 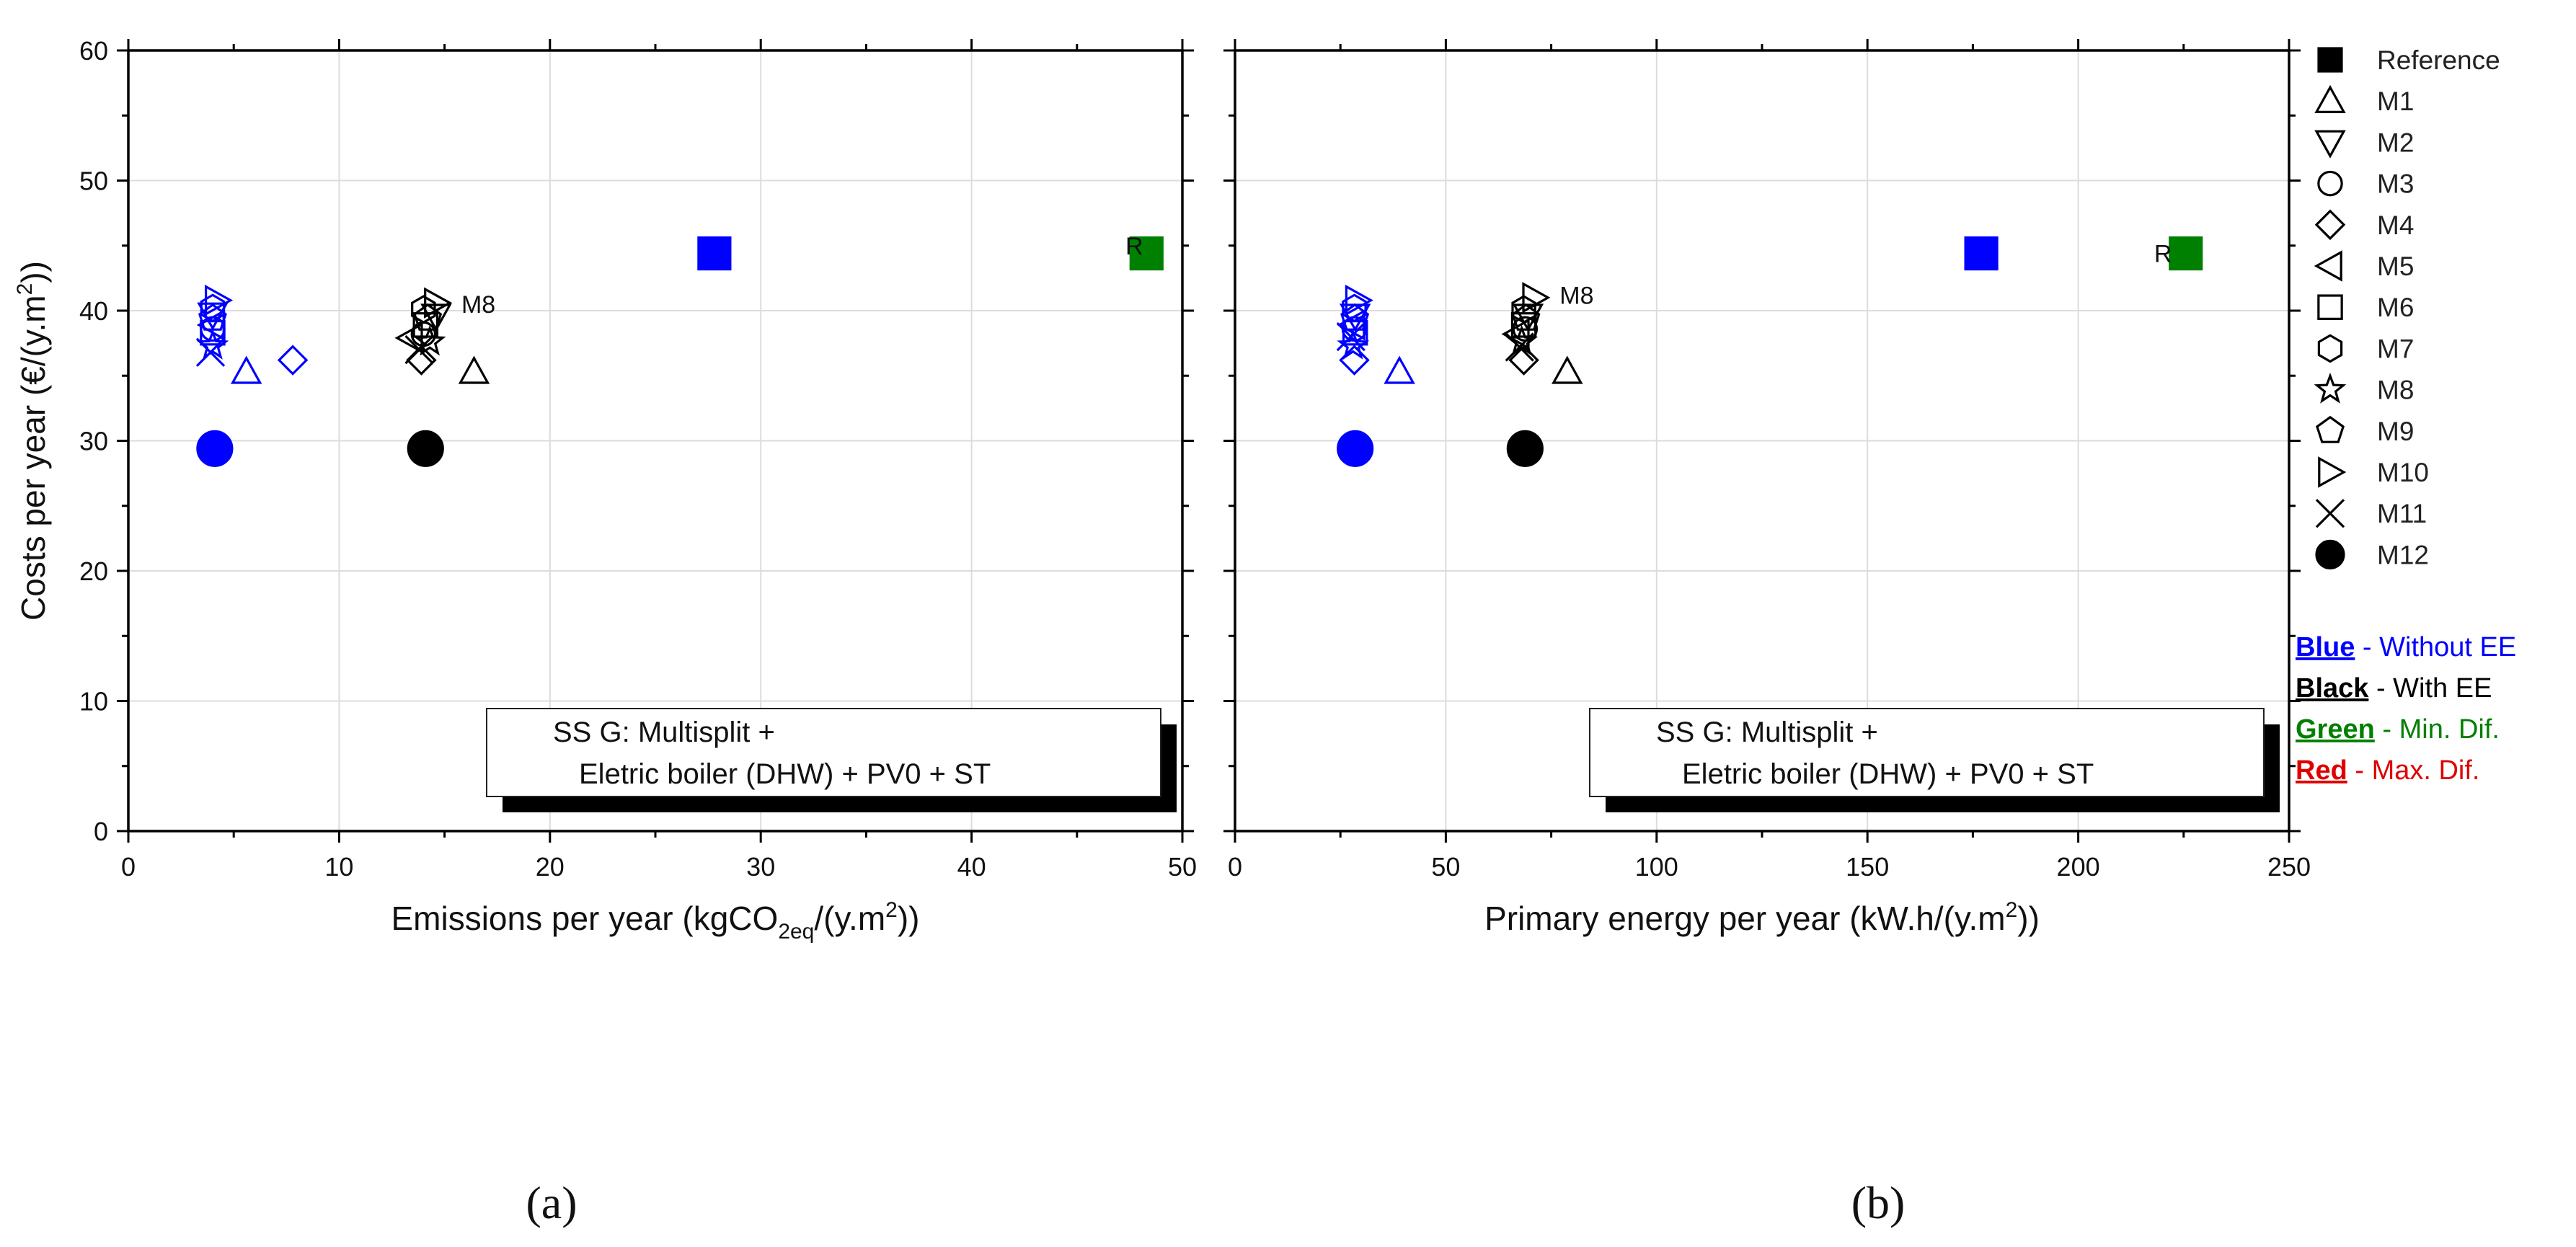 What do you see at coordinates (2330, 307) in the screenshot?
I see `legend-marker-m6` at bounding box center [2330, 307].